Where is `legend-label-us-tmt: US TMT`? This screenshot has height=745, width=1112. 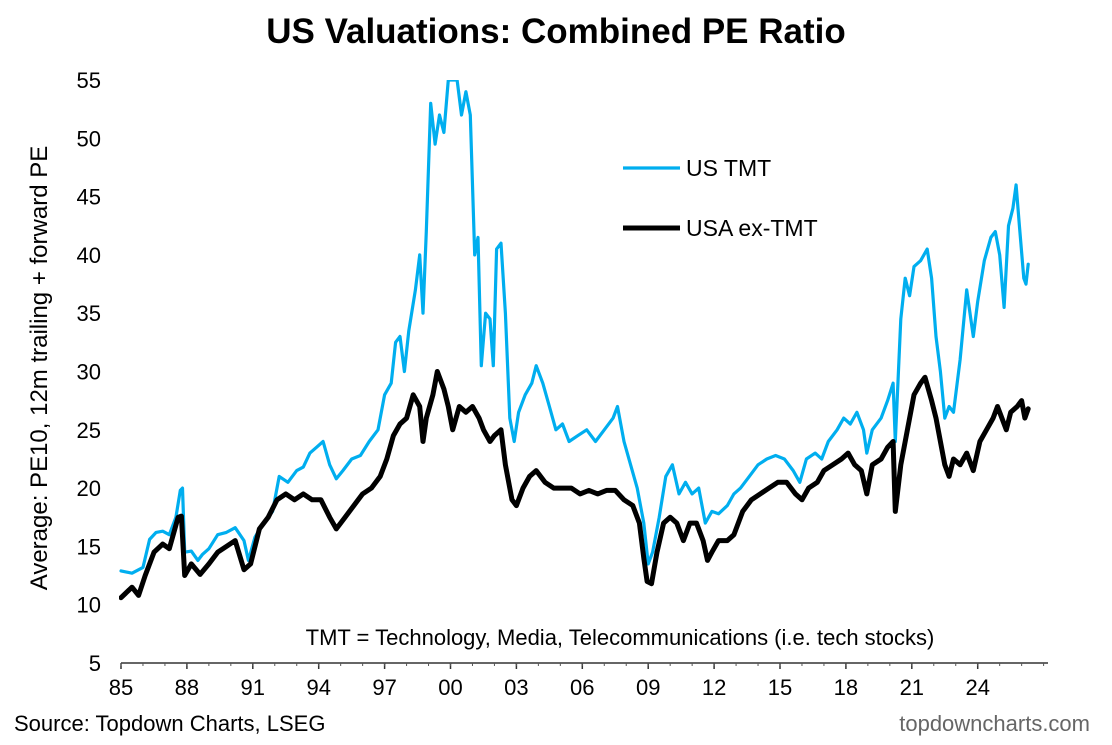 legend-label-us-tmt: US TMT is located at coordinates (728, 168).